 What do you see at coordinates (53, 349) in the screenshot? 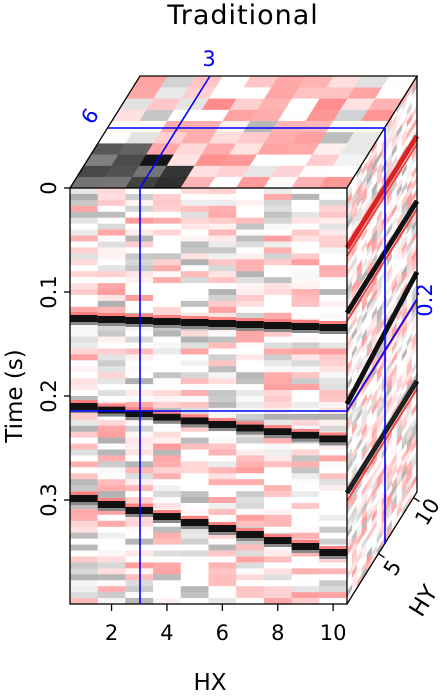
I see `time-axis: 0 0.1 0.2 0.3` at bounding box center [53, 349].